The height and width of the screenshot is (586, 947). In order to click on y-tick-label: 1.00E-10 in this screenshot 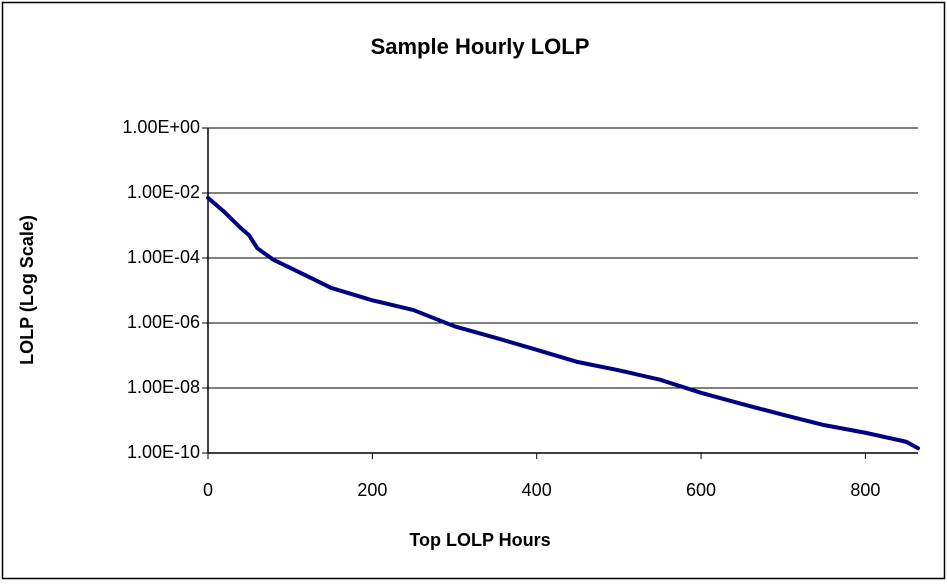, I will do `click(163, 452)`.